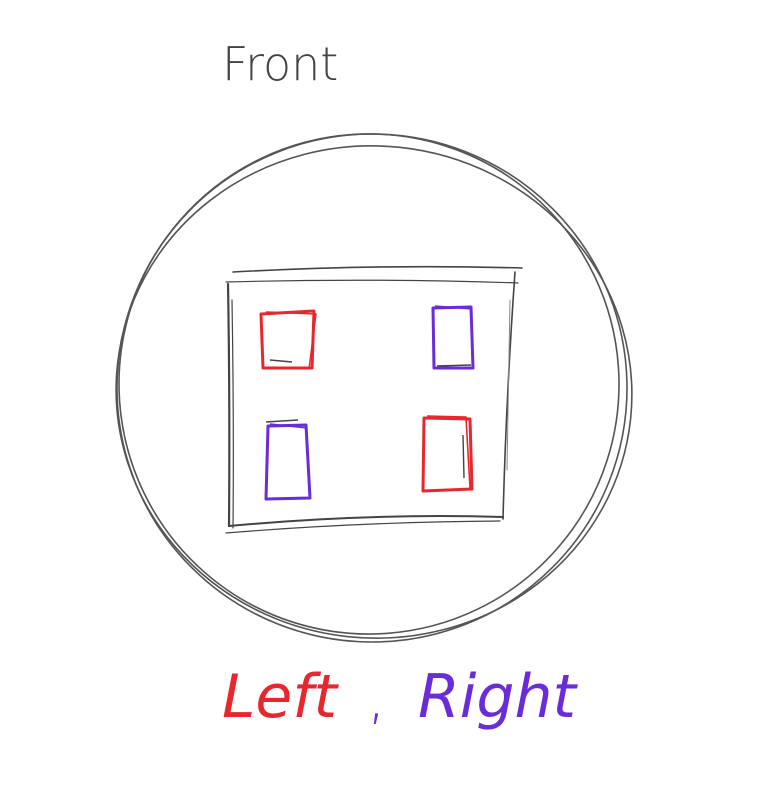 The image size is (763, 802). Describe the element at coordinates (400, 697) in the screenshot. I see `legend-labels: Left , Right` at that location.